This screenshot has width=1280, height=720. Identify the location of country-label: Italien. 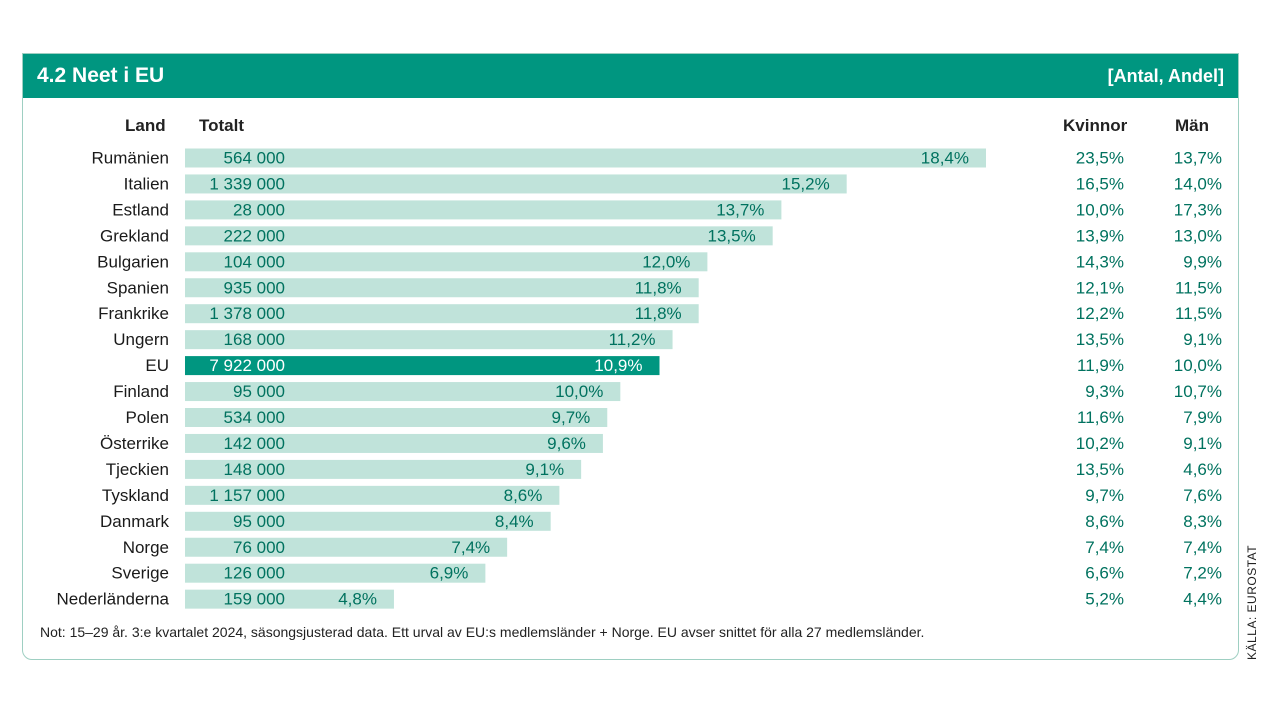
(146, 183).